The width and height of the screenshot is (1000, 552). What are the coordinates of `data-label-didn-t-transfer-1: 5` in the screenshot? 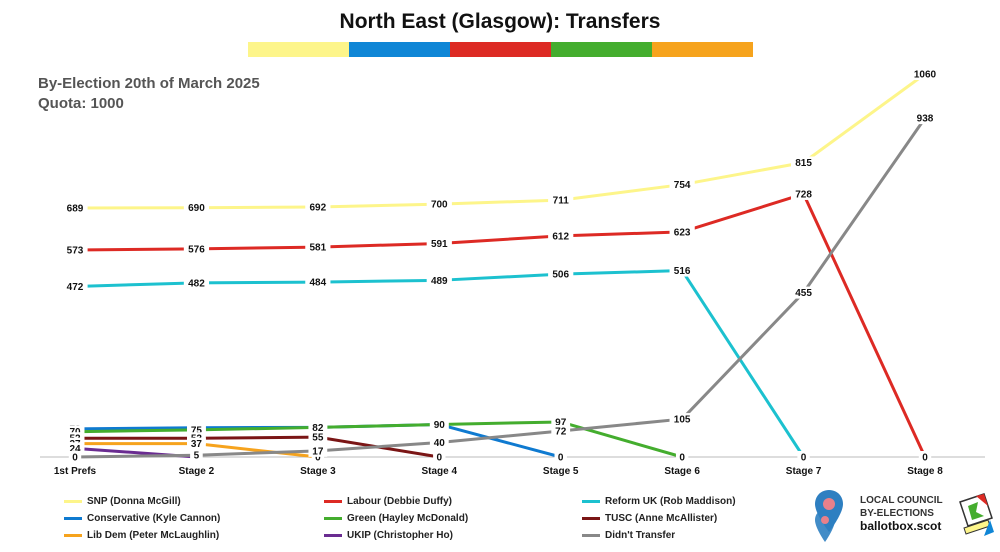 It's located at (196, 455).